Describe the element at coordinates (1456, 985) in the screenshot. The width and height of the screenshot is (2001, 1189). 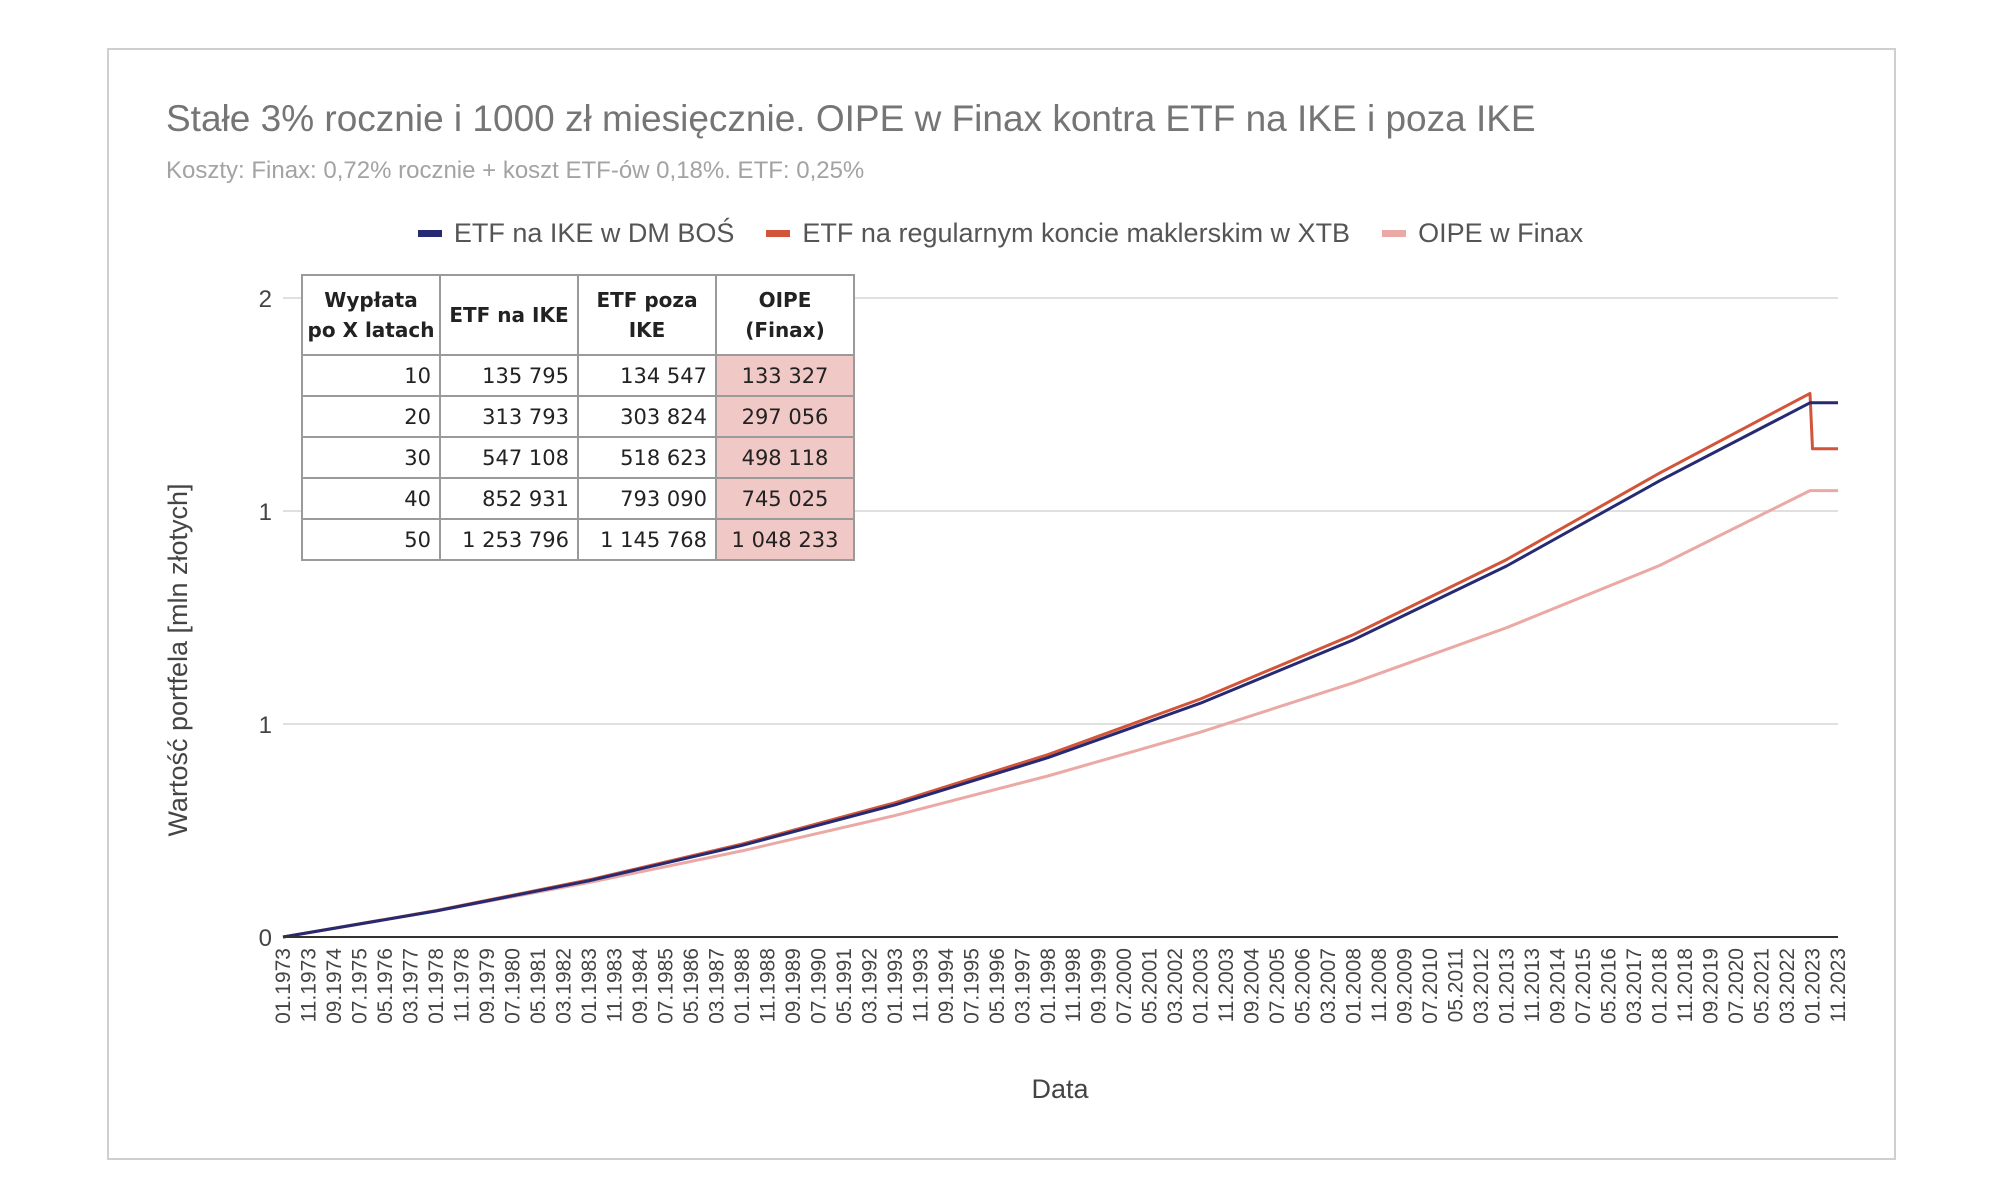
I see `x-tick-label: 05.2011` at that location.